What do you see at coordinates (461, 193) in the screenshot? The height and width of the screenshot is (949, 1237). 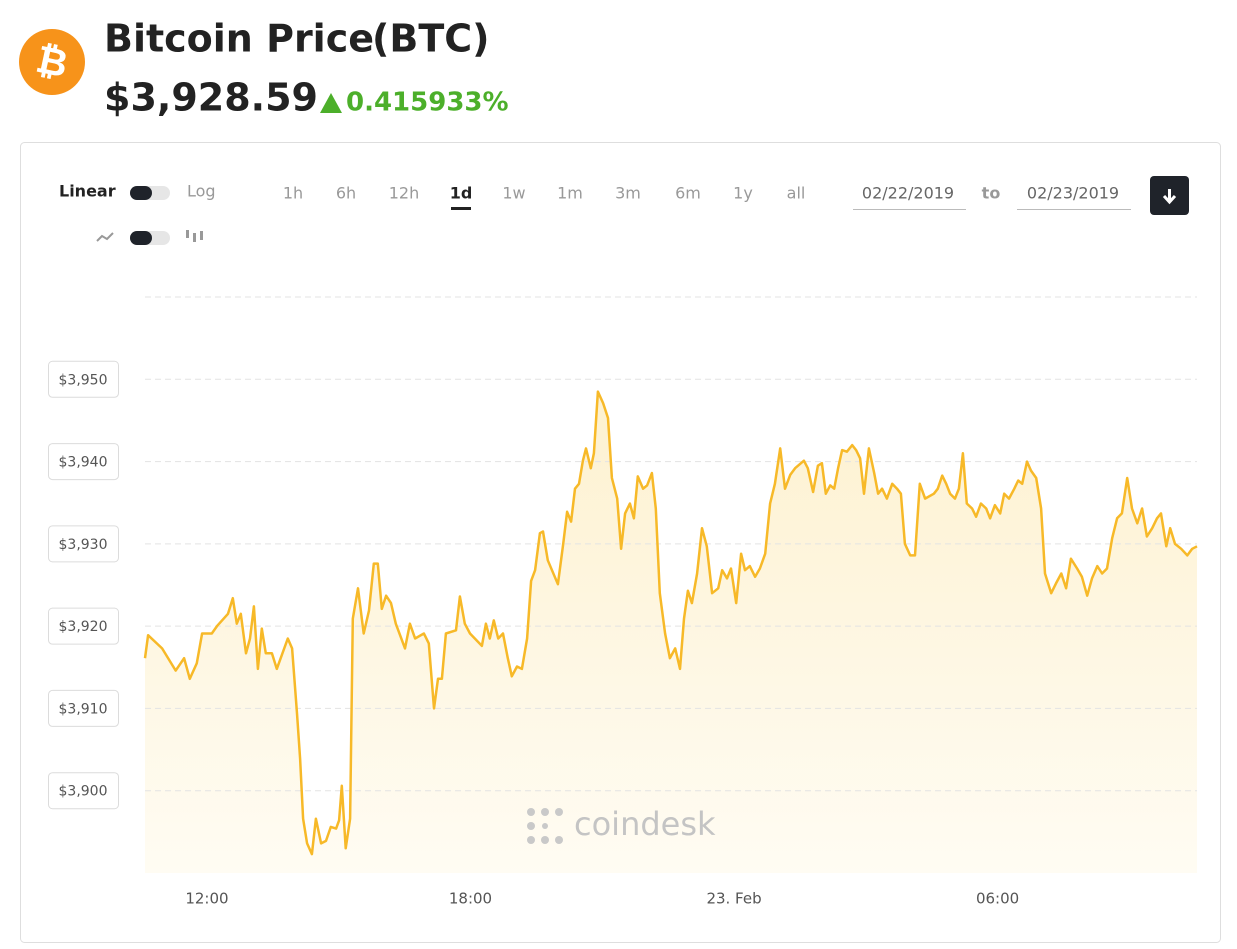 I see `range-button: 1d` at bounding box center [461, 193].